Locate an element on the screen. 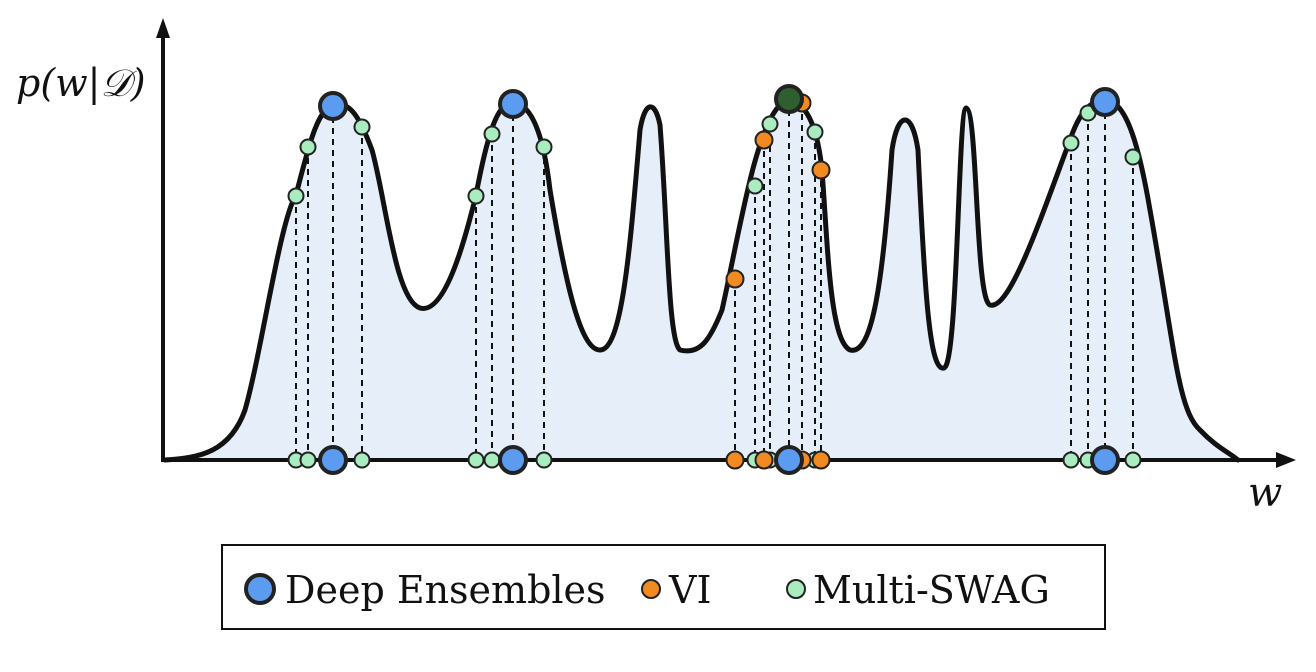 The image size is (1316, 672). deep-ensembles-curve-points is located at coordinates (719, 102).